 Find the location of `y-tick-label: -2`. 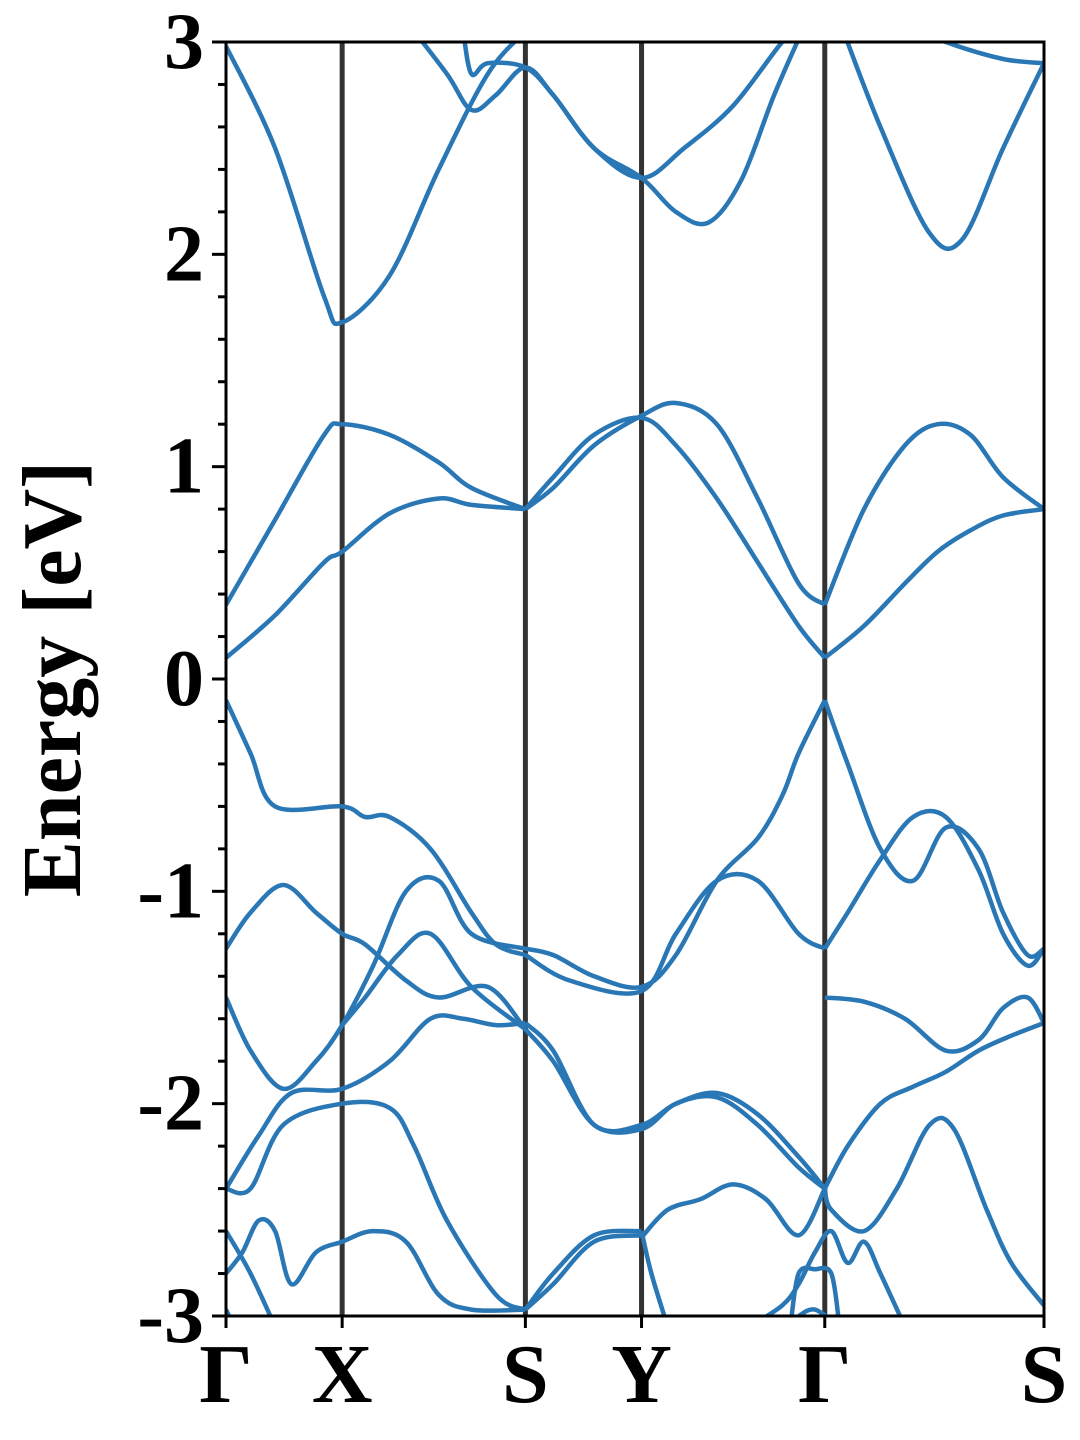

y-tick-label: -2 is located at coordinates (170, 1104).